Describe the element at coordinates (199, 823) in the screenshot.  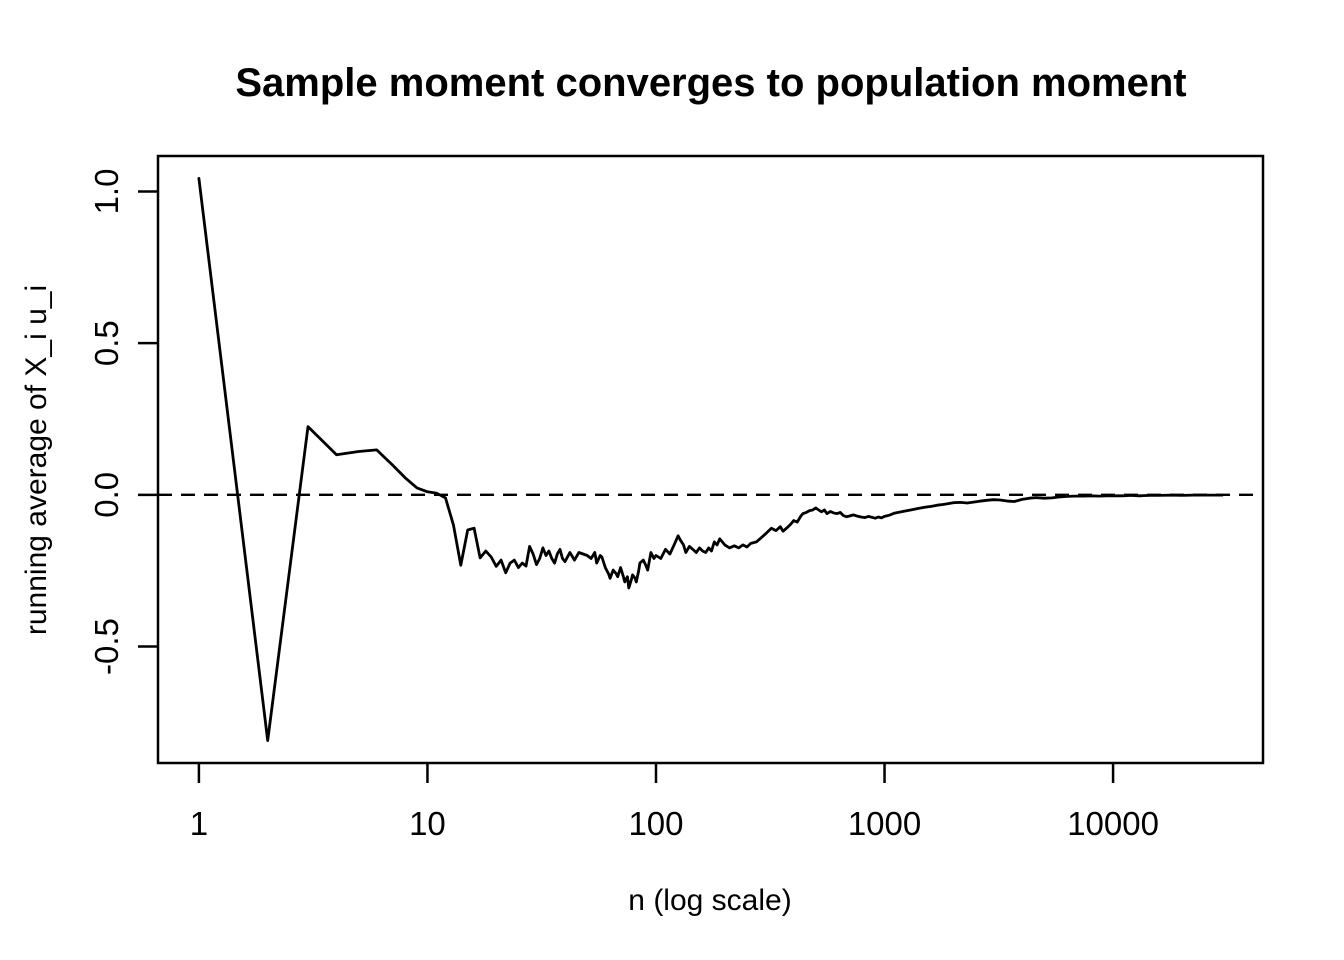
I see `x-tick-label: 1` at that location.